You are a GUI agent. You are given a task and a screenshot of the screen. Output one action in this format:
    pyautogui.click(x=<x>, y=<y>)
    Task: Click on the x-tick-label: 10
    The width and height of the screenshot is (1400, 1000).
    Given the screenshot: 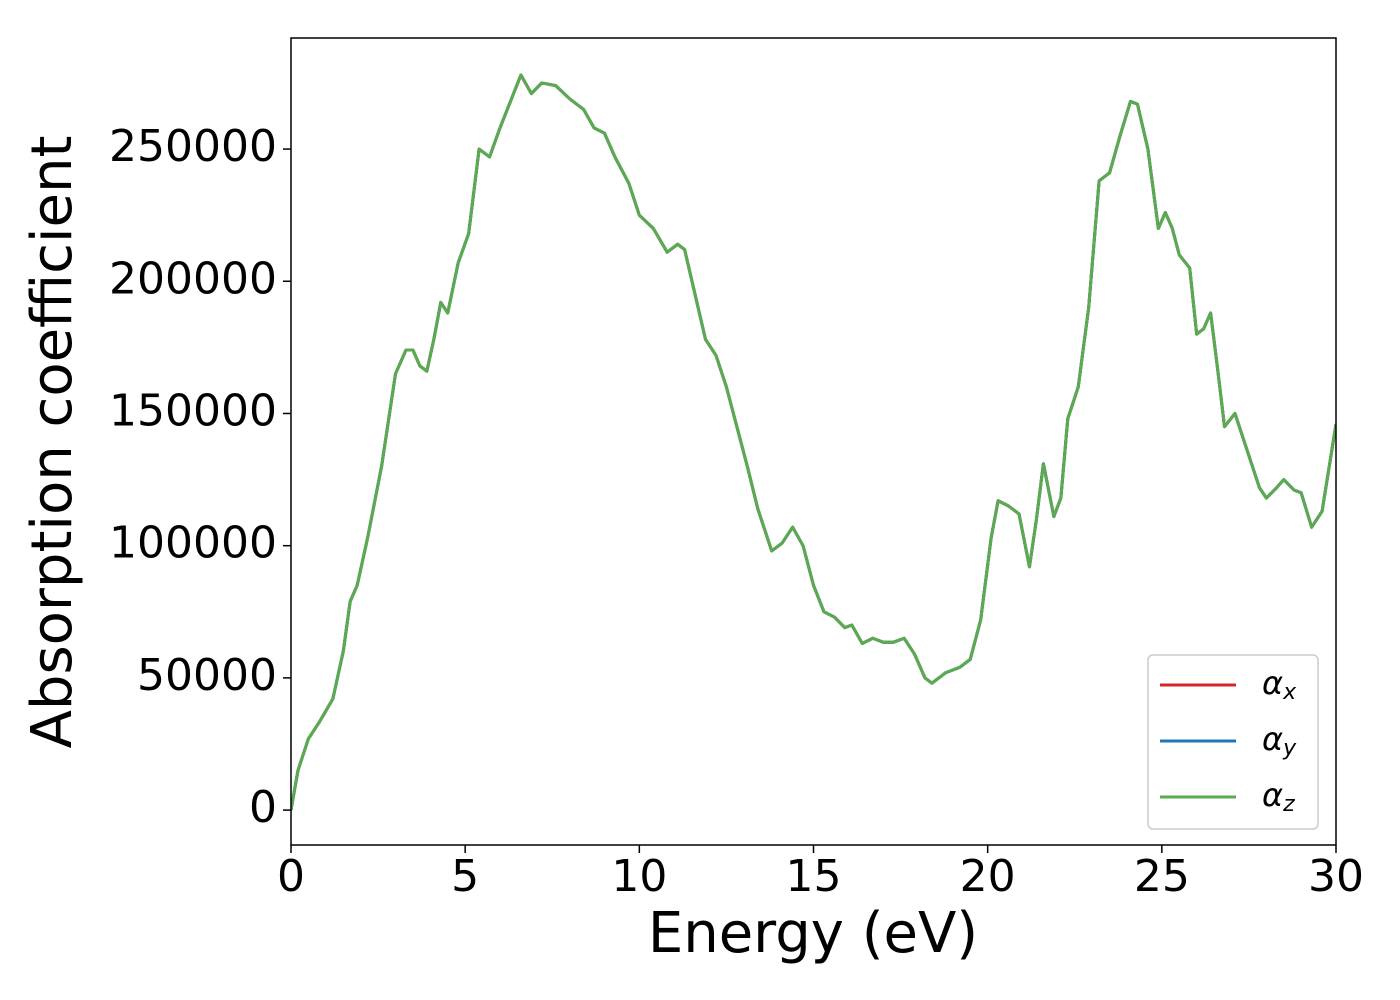 What is the action you would take?
    pyautogui.click(x=639, y=876)
    